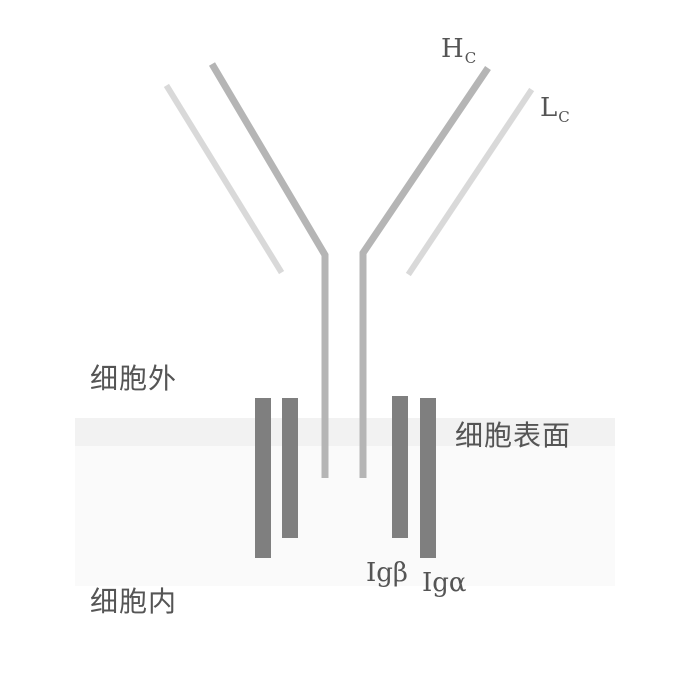  Describe the element at coordinates (134, 601) in the screenshot. I see `intracellular-label: 细胞内` at that location.